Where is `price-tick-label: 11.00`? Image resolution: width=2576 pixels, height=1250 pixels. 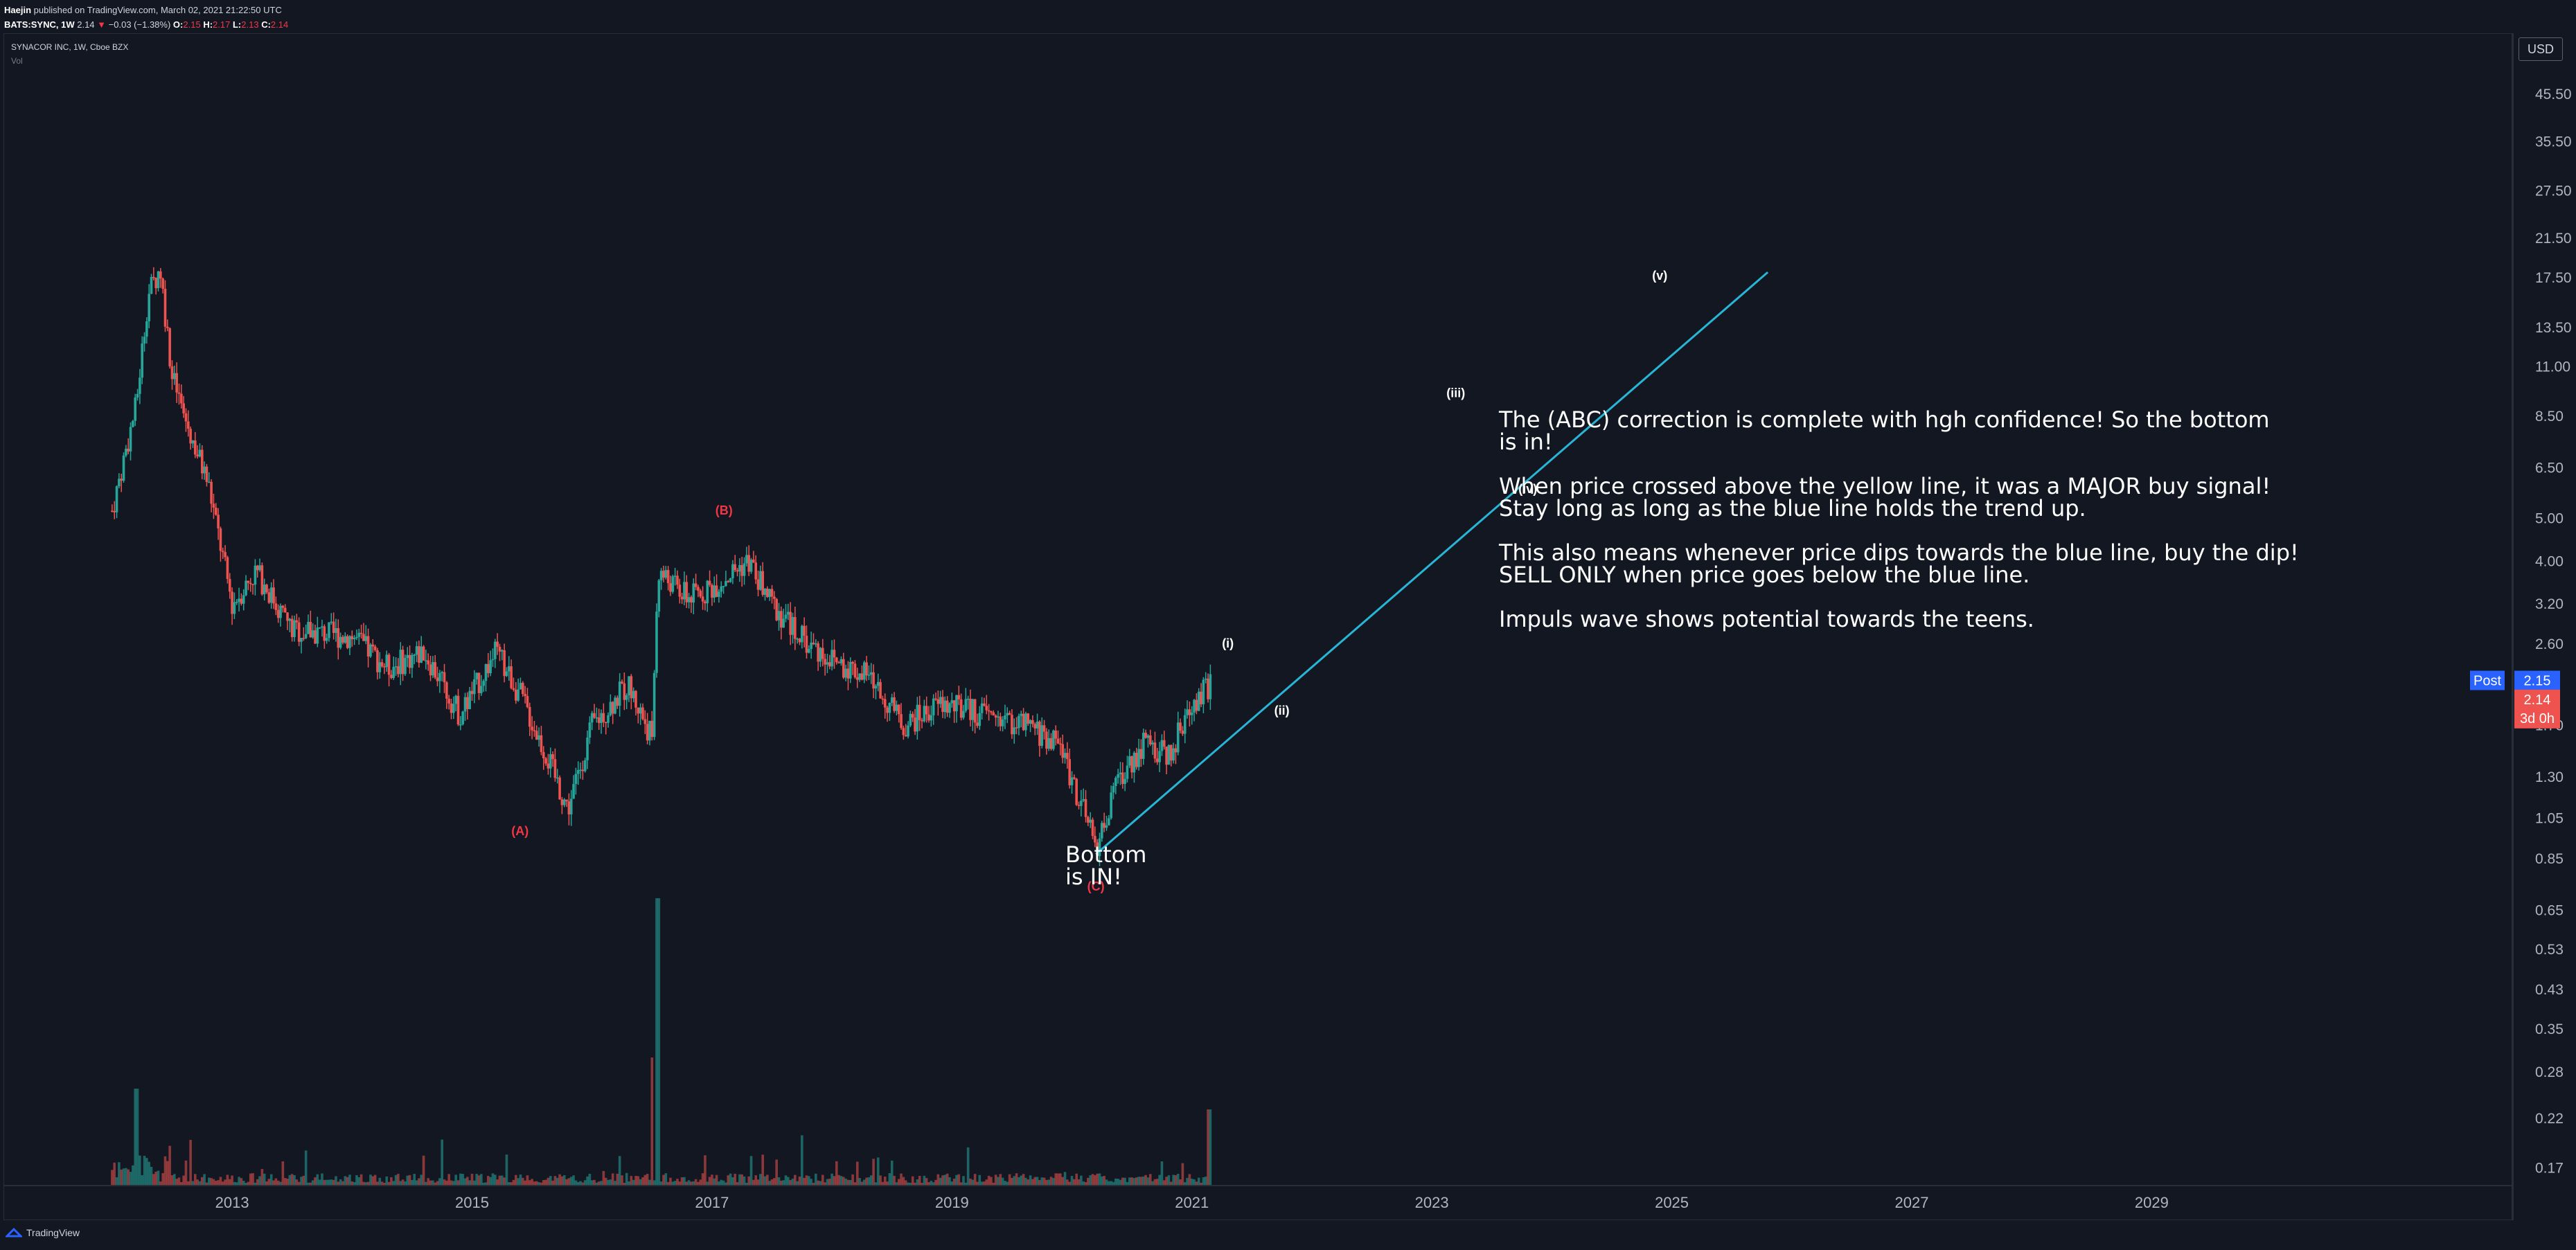
price-tick-label: 11.00 is located at coordinates (2552, 367).